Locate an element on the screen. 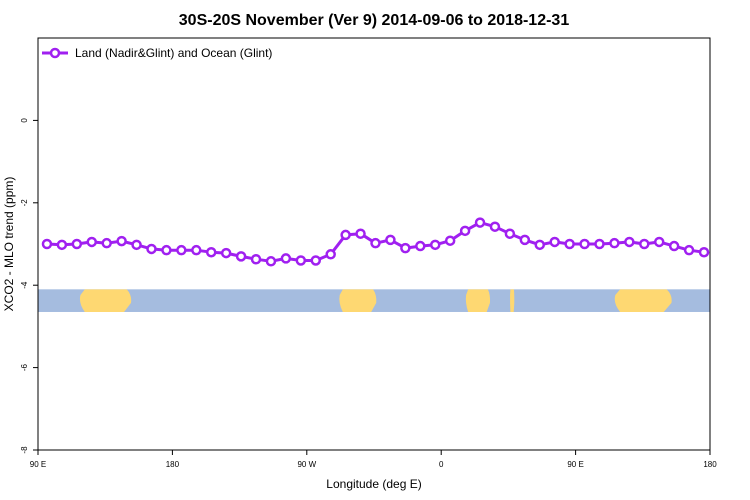 The image size is (750, 500). legend: Land (Nadir&Glint) and Ocean (Glint) is located at coordinates (157, 53).